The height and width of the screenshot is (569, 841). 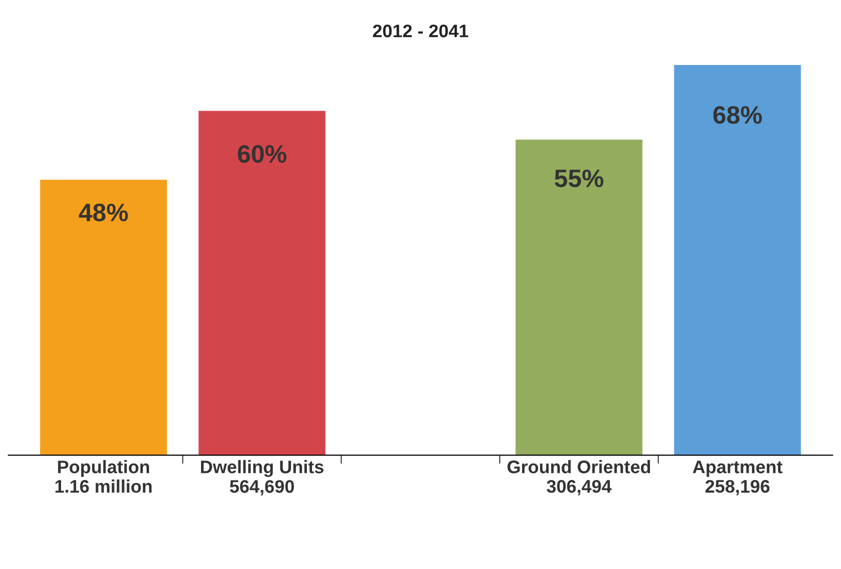 I want to click on data-label: 60%, so click(x=262, y=154).